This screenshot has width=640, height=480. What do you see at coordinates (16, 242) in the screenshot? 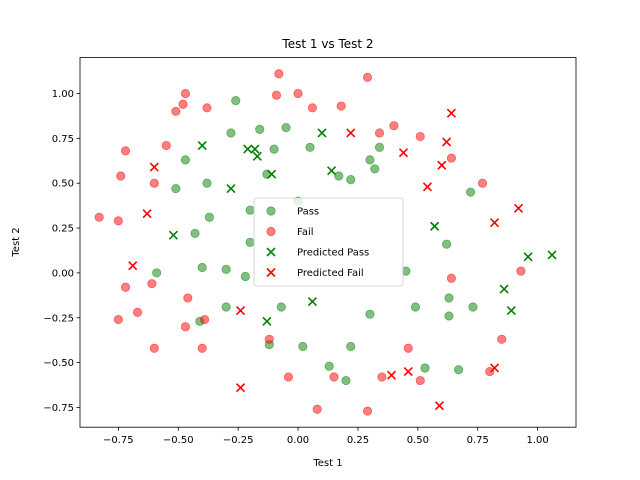
I see `y-axis-label: Test 2` at bounding box center [16, 242].